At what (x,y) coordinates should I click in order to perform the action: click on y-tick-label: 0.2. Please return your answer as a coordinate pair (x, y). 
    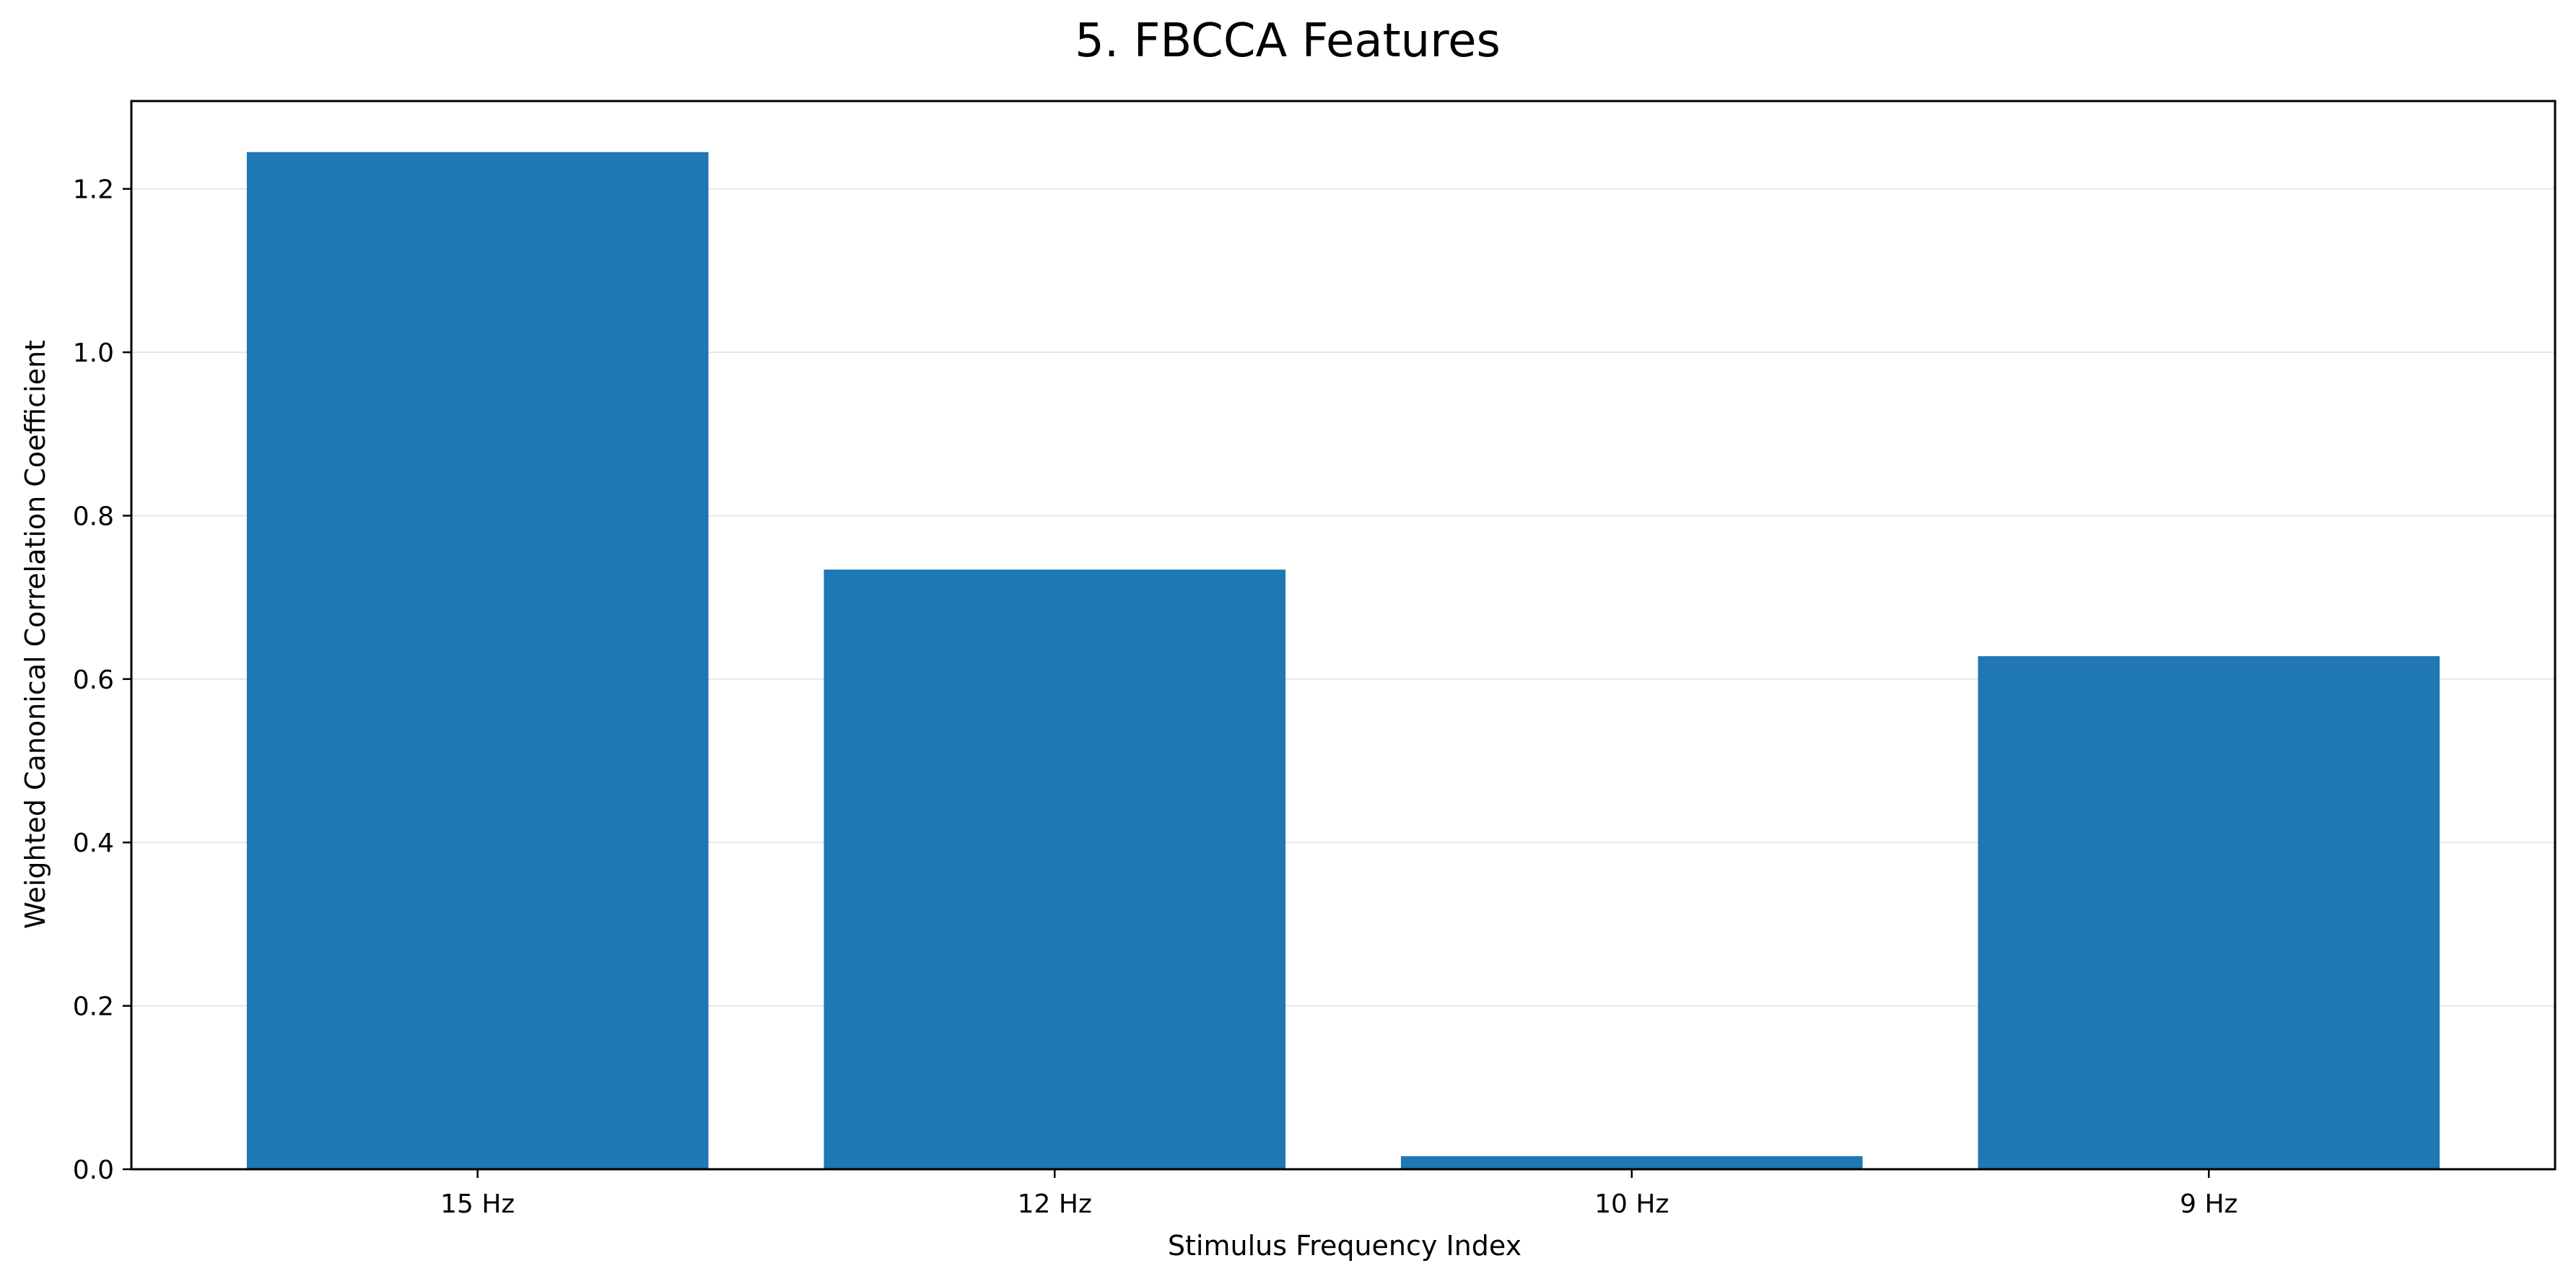
    Looking at the image, I should click on (93, 1007).